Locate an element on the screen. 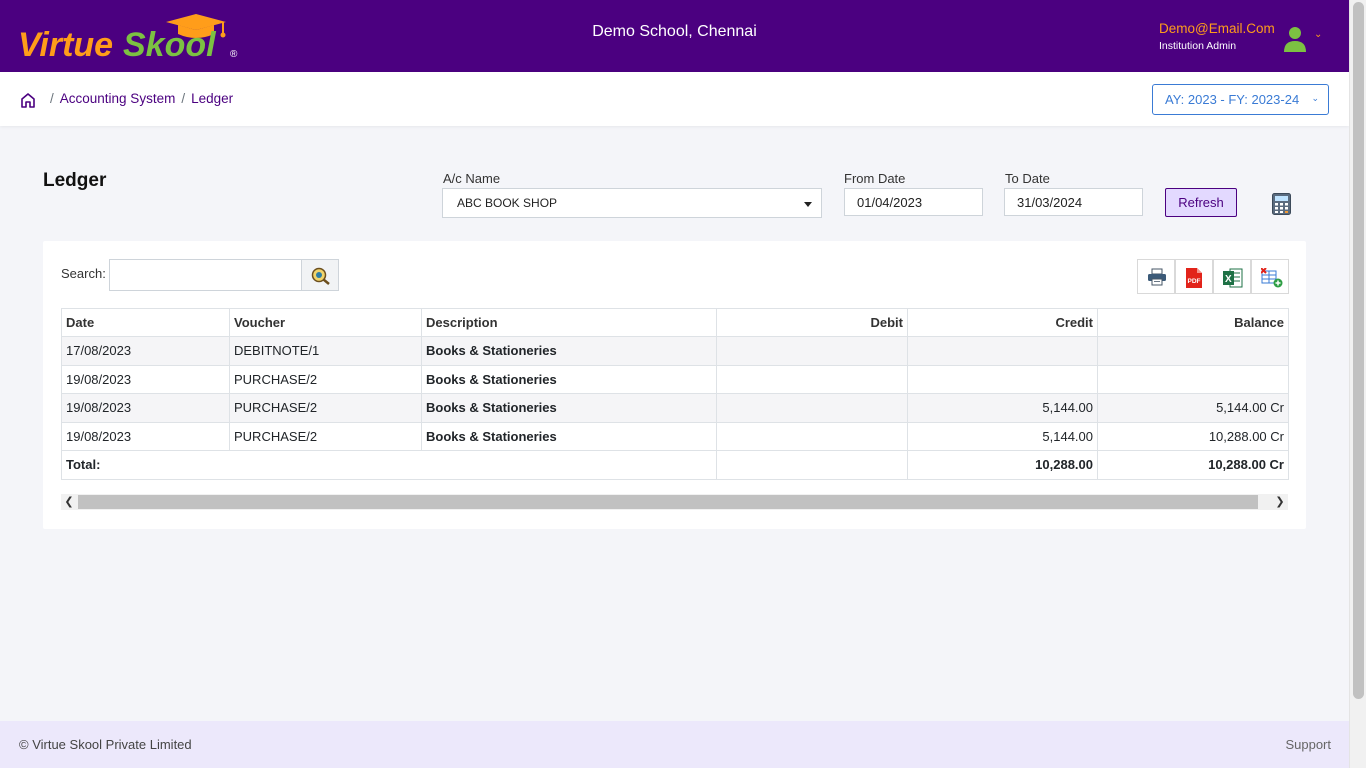 The height and width of the screenshot is (768, 1366). total-label: Total: is located at coordinates (389, 465).